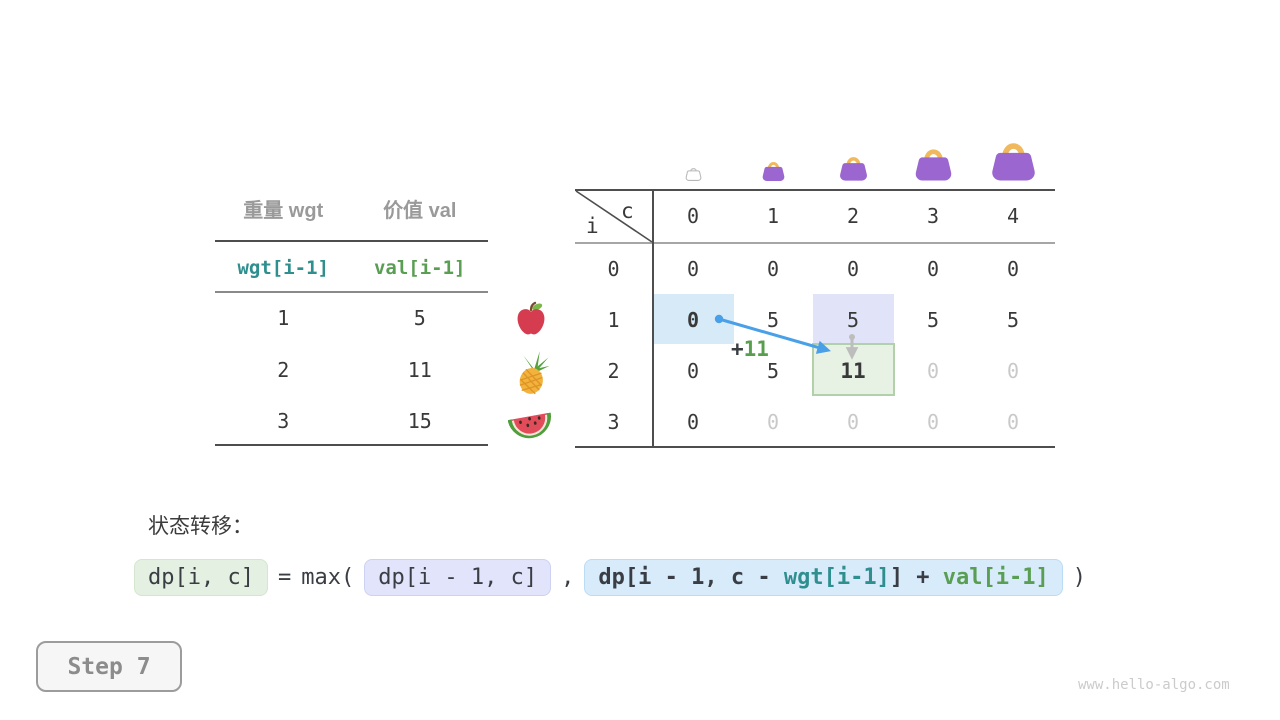  I want to click on item3-value: 15, so click(419, 421).